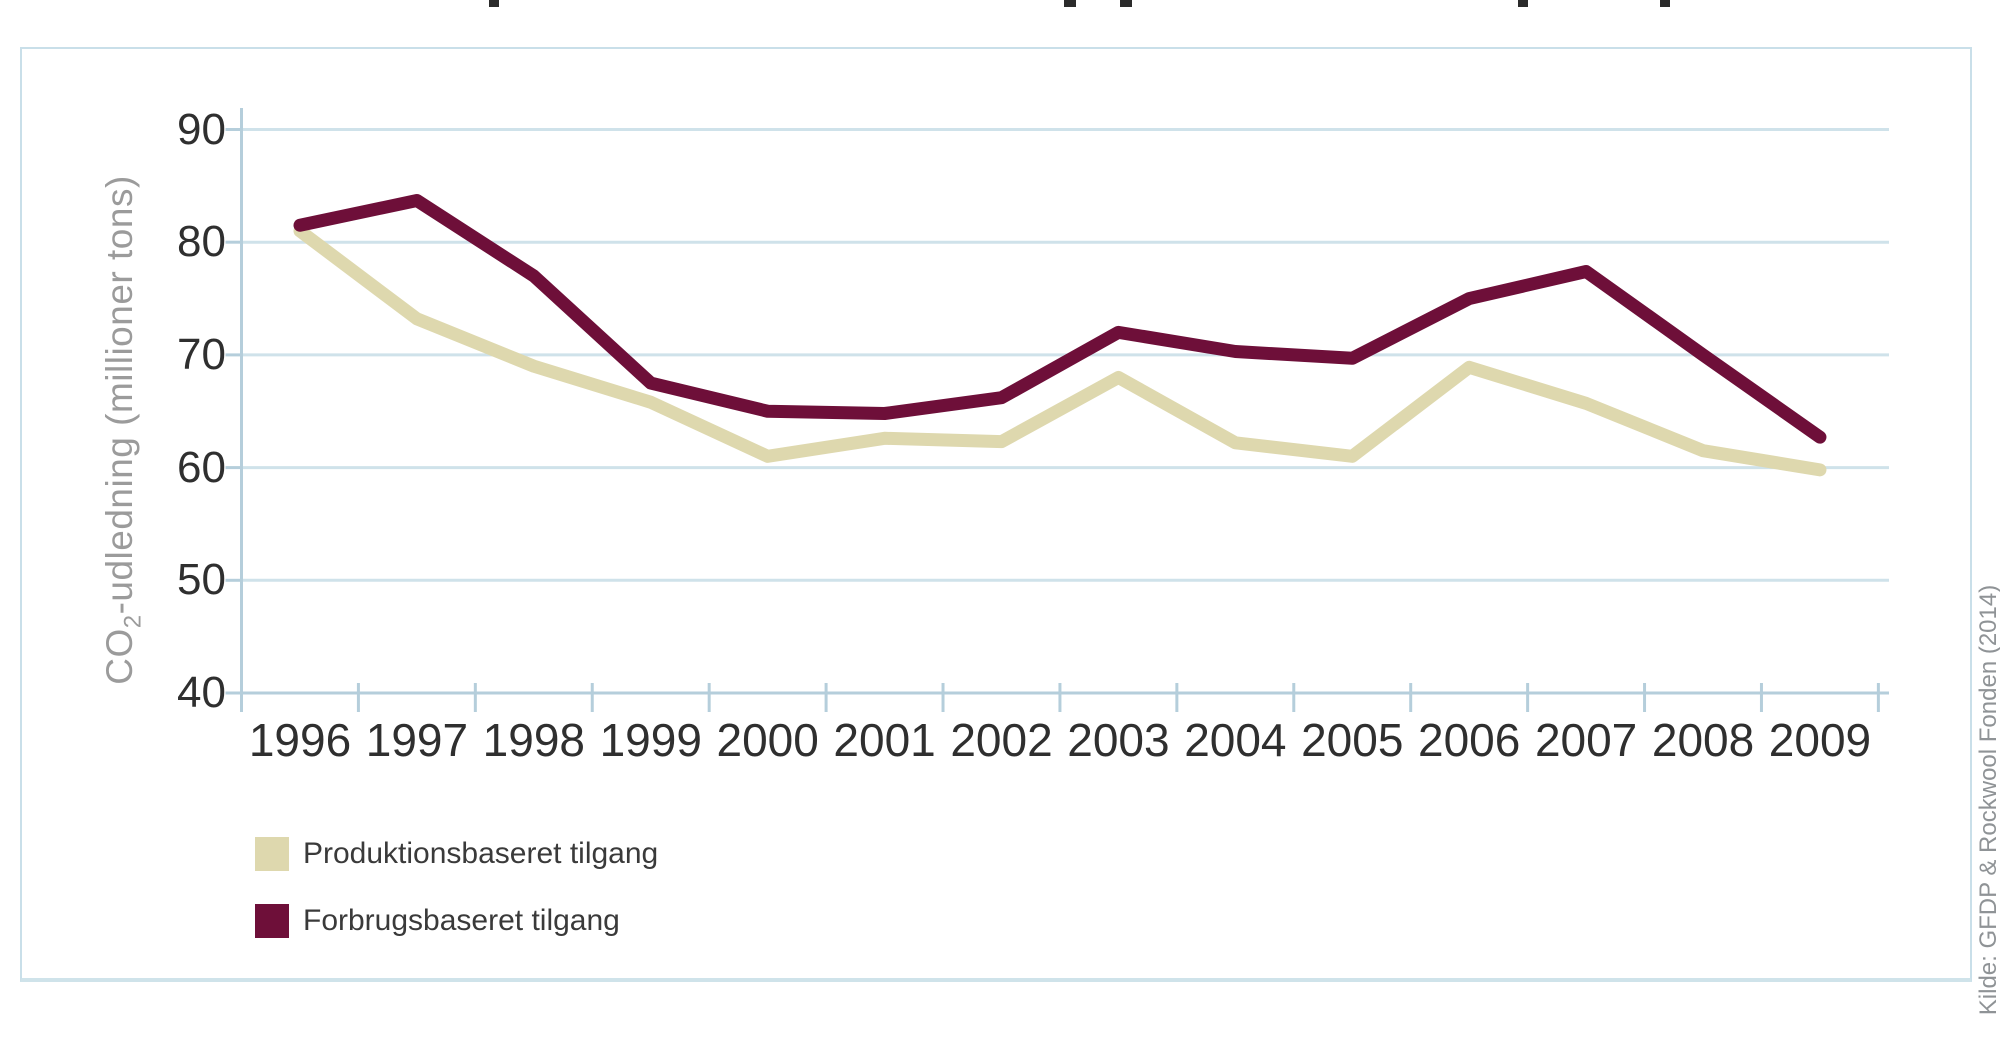  Describe the element at coordinates (272, 921) in the screenshot. I see `legend-swatch-consumption` at that location.